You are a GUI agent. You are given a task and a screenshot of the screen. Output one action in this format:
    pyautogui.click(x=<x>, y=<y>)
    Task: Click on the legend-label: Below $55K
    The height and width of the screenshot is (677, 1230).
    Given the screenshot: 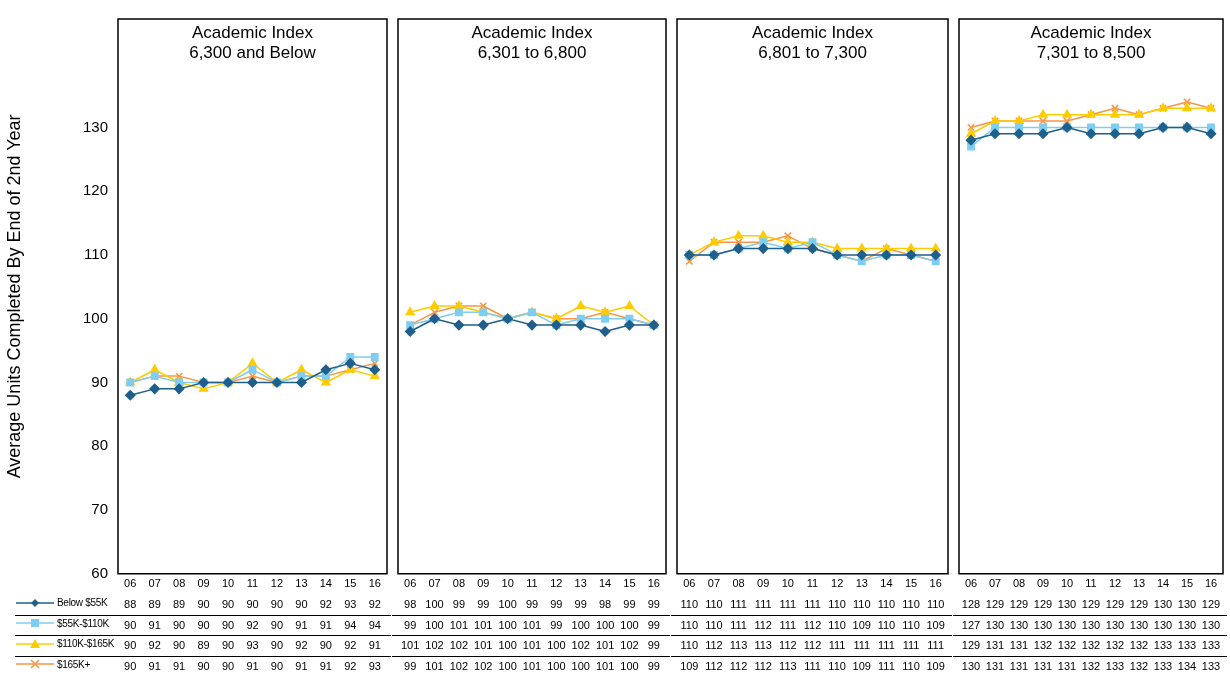 What is the action you would take?
    pyautogui.click(x=82, y=602)
    